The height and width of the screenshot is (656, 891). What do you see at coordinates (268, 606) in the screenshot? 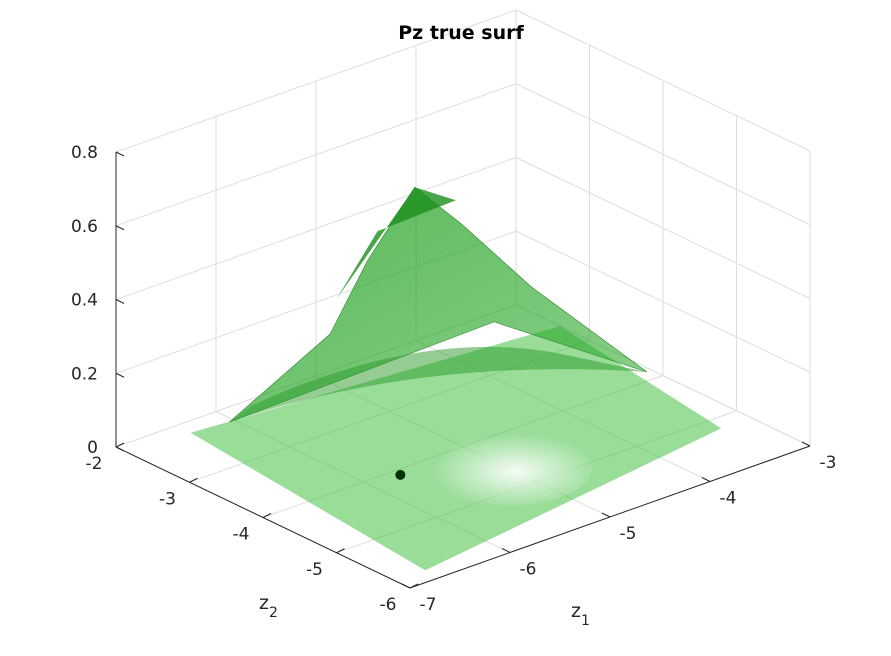
I see `y-axis-label: z2` at bounding box center [268, 606].